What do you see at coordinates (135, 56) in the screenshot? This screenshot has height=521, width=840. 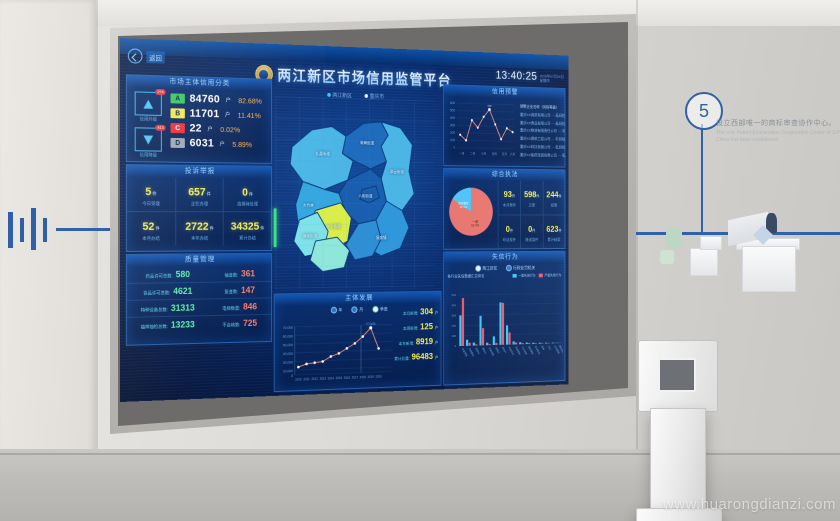 I see `back-arrow-icon` at bounding box center [135, 56].